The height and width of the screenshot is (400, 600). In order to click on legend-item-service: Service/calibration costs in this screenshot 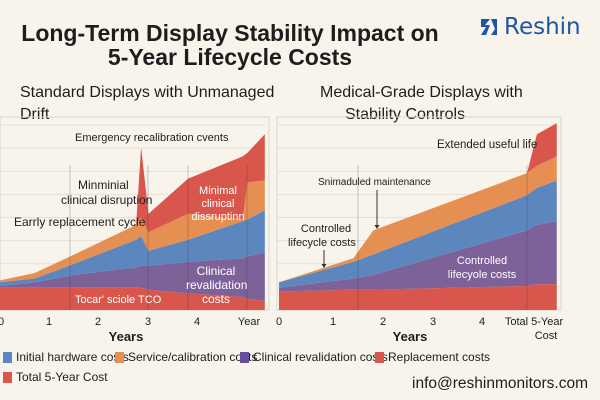, I will do `click(186, 357)`.